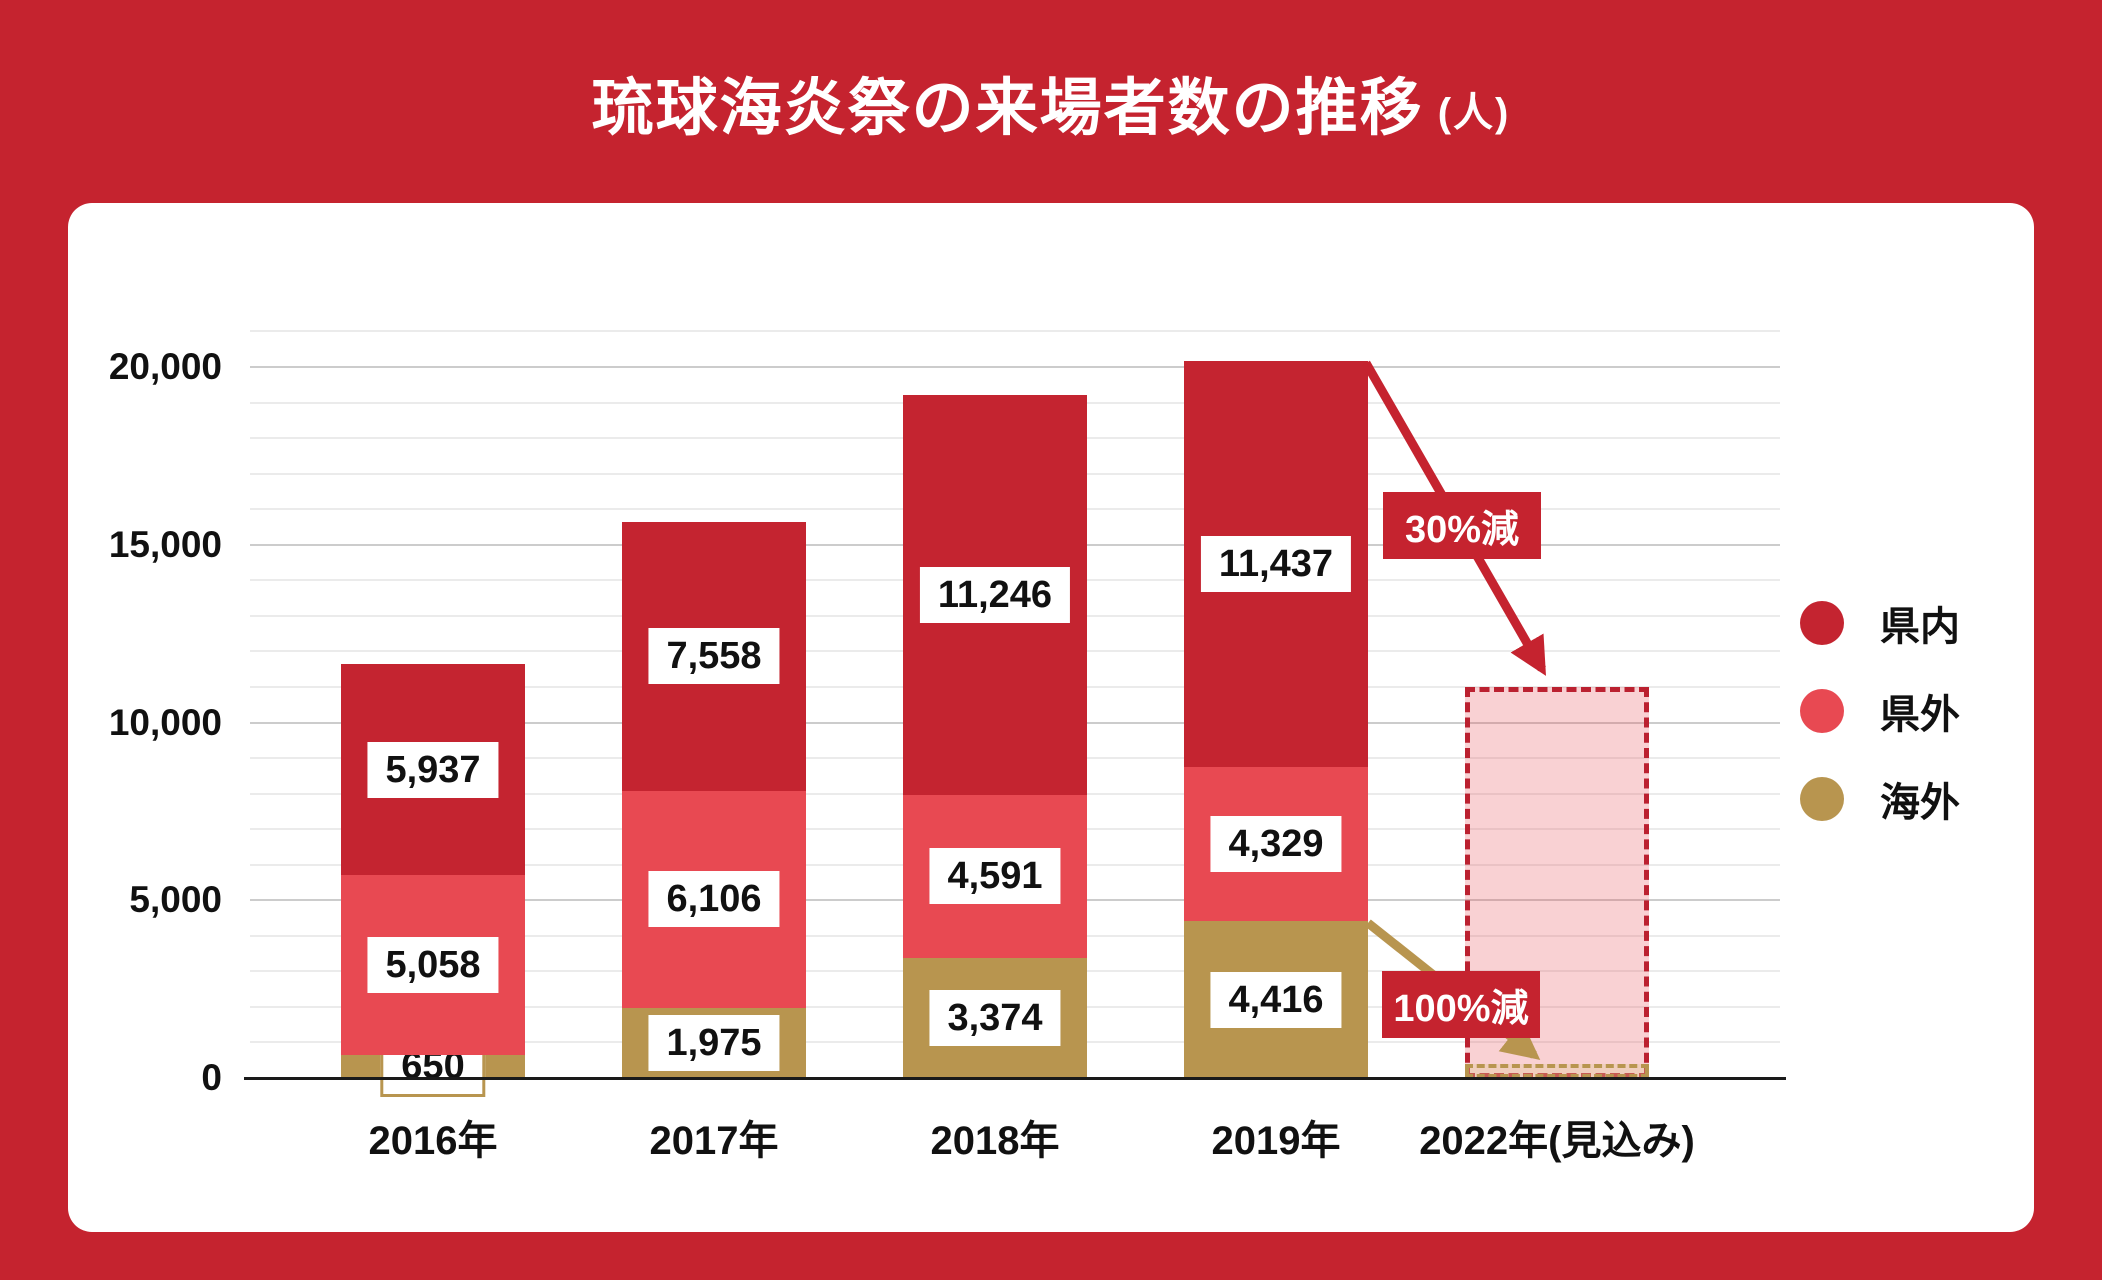 The width and height of the screenshot is (2102, 1280). Describe the element at coordinates (714, 656) in the screenshot. I see `value-label: 7,558` at that location.